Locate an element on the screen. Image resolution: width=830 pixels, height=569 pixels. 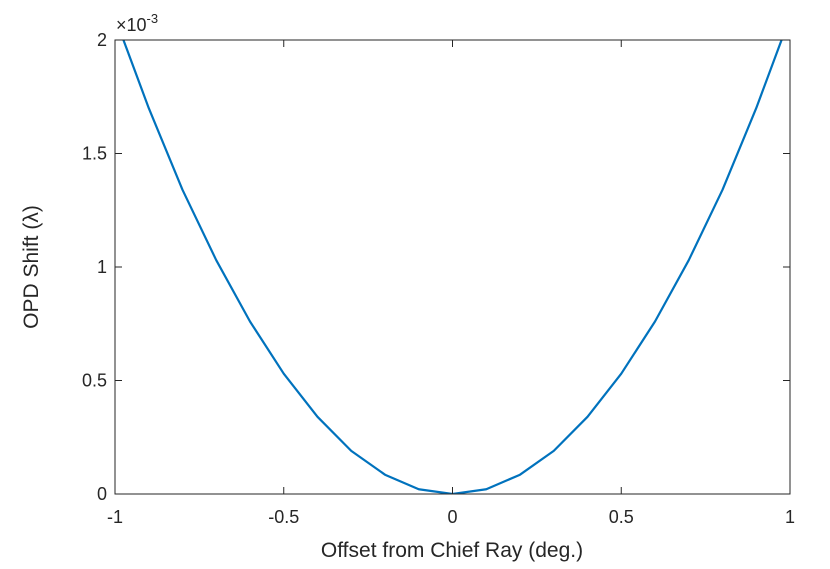
x-tick-label-2: 0 is located at coordinates (452, 517).